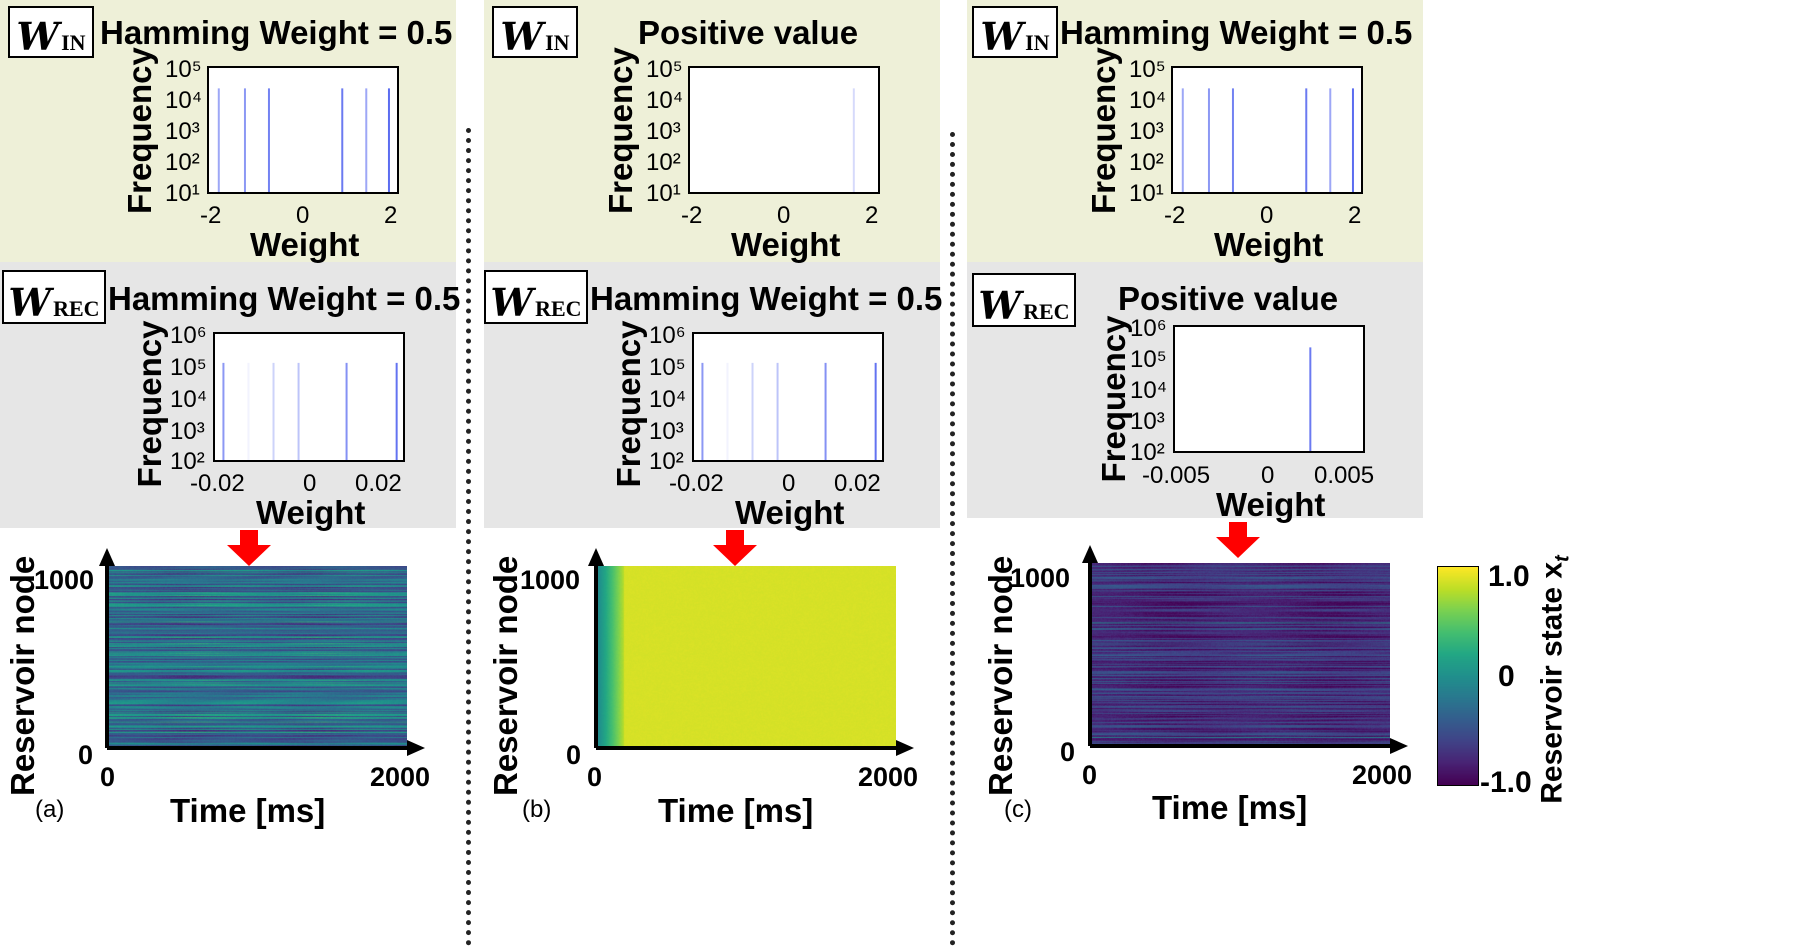  What do you see at coordinates (1228, 298) in the screenshot?
I see `wrec-title-c: Positive value` at bounding box center [1228, 298].